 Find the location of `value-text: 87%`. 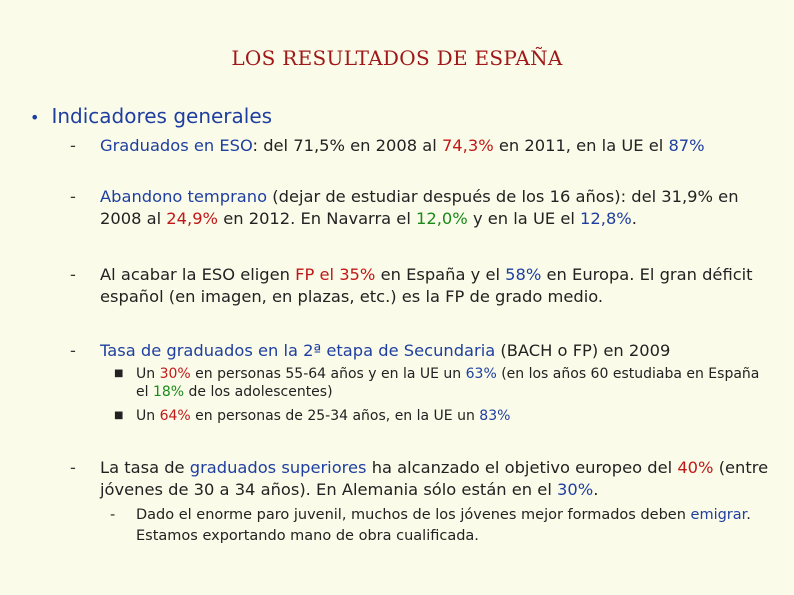

value-text: 87% is located at coordinates (686, 145).